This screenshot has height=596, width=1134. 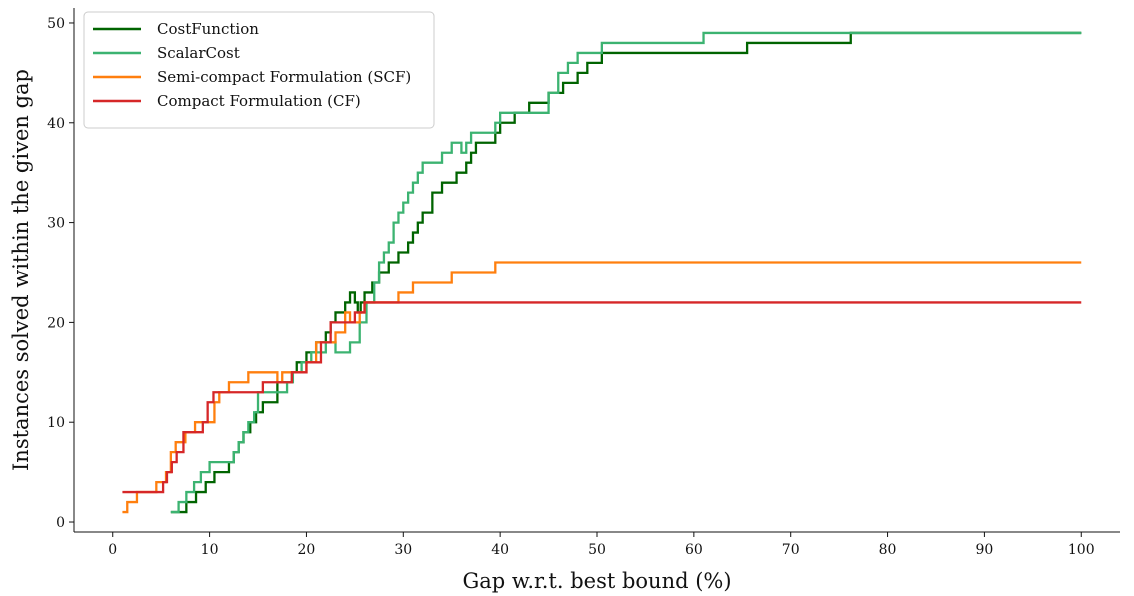 What do you see at coordinates (791, 550) in the screenshot?
I see `x-tick-label: 70` at bounding box center [791, 550].